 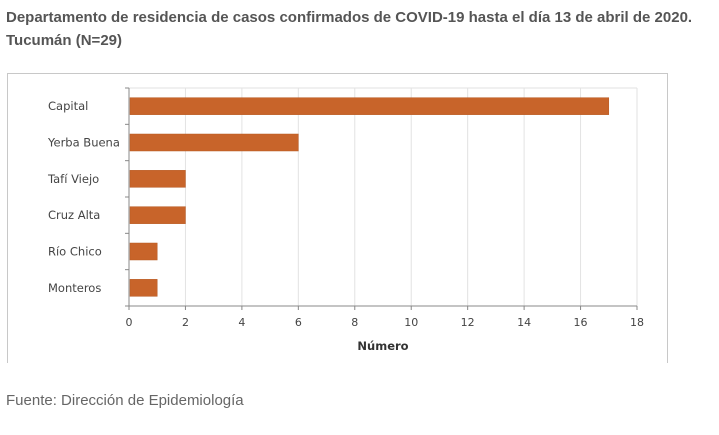 I want to click on y-category-label: Capital, so click(x=68, y=106).